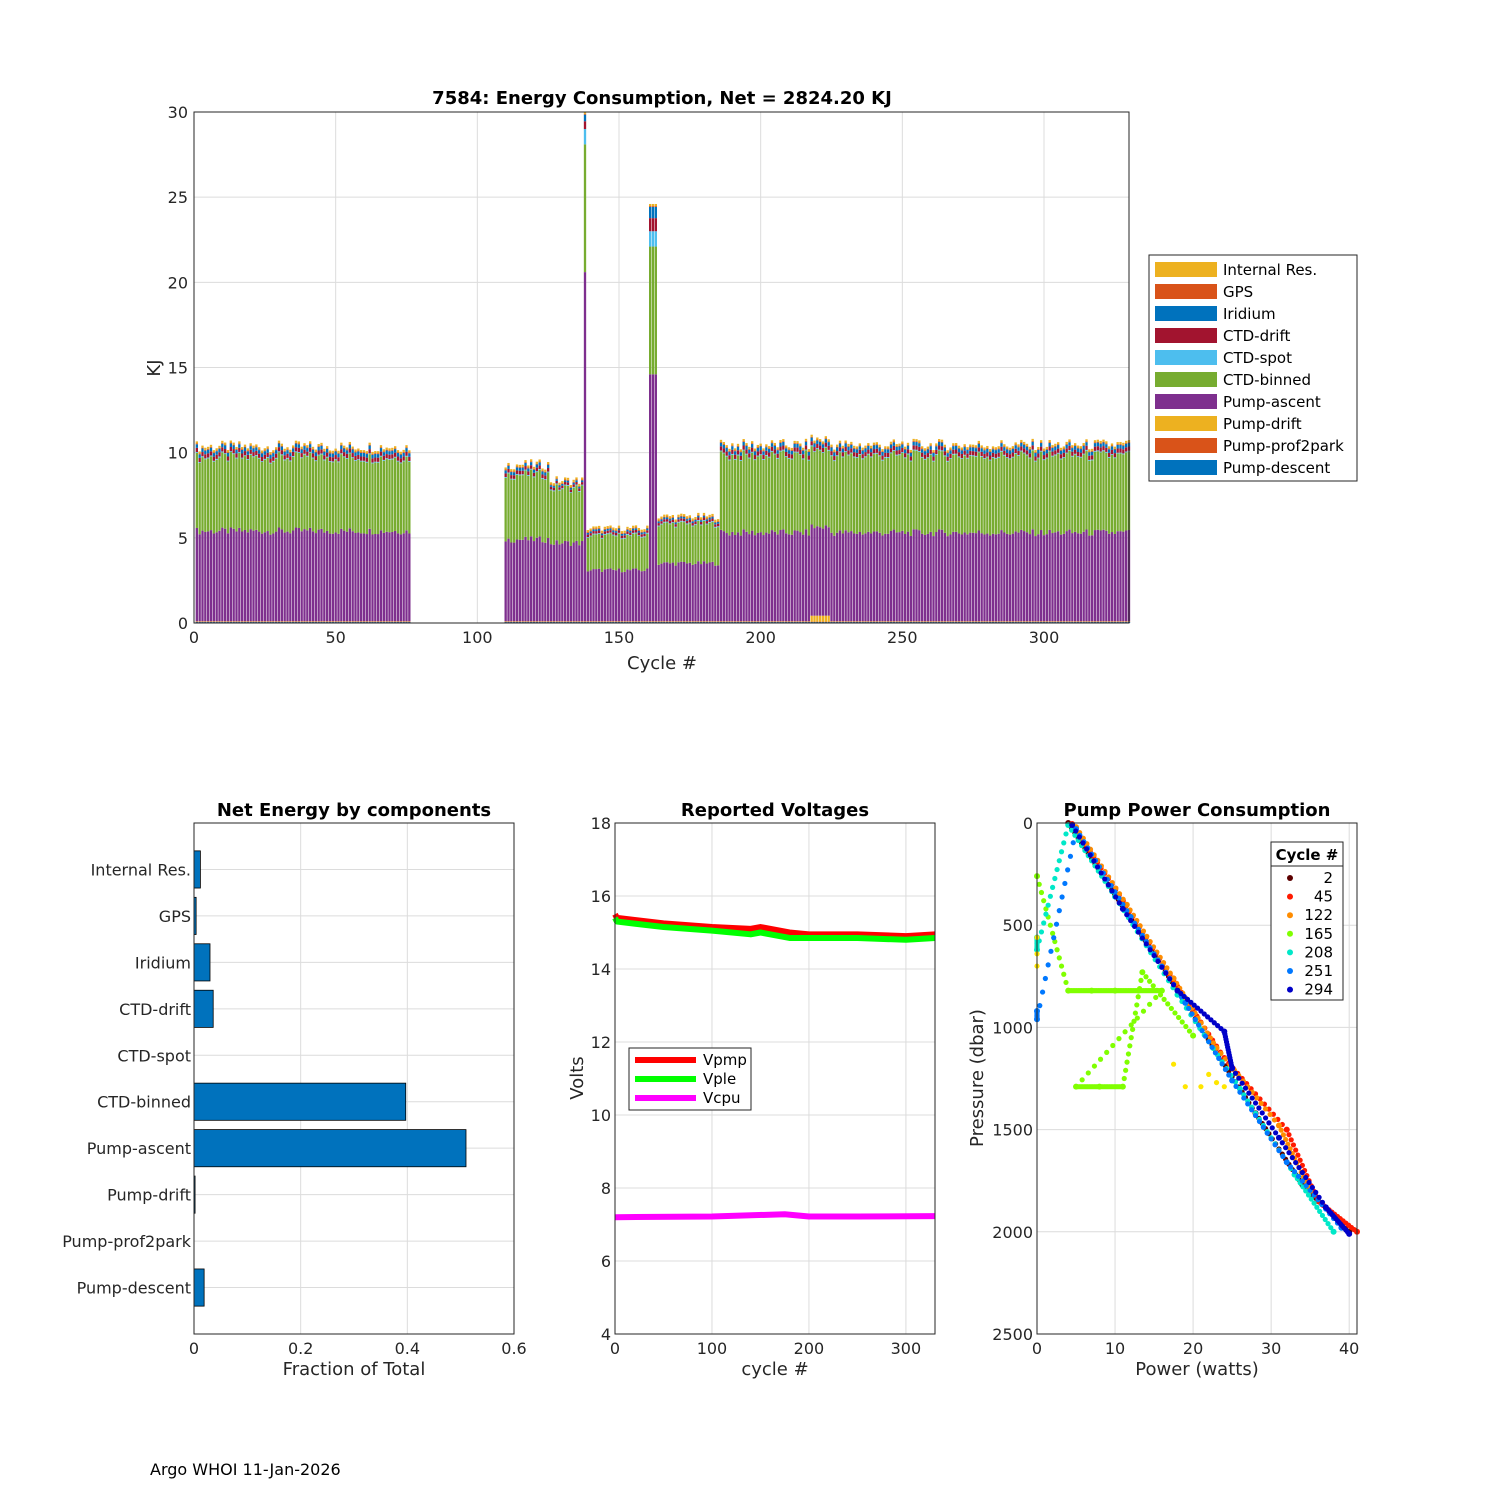 This screenshot has height=1500, width=1500. I want to click on pump-legend-label: 45, so click(1323, 897).